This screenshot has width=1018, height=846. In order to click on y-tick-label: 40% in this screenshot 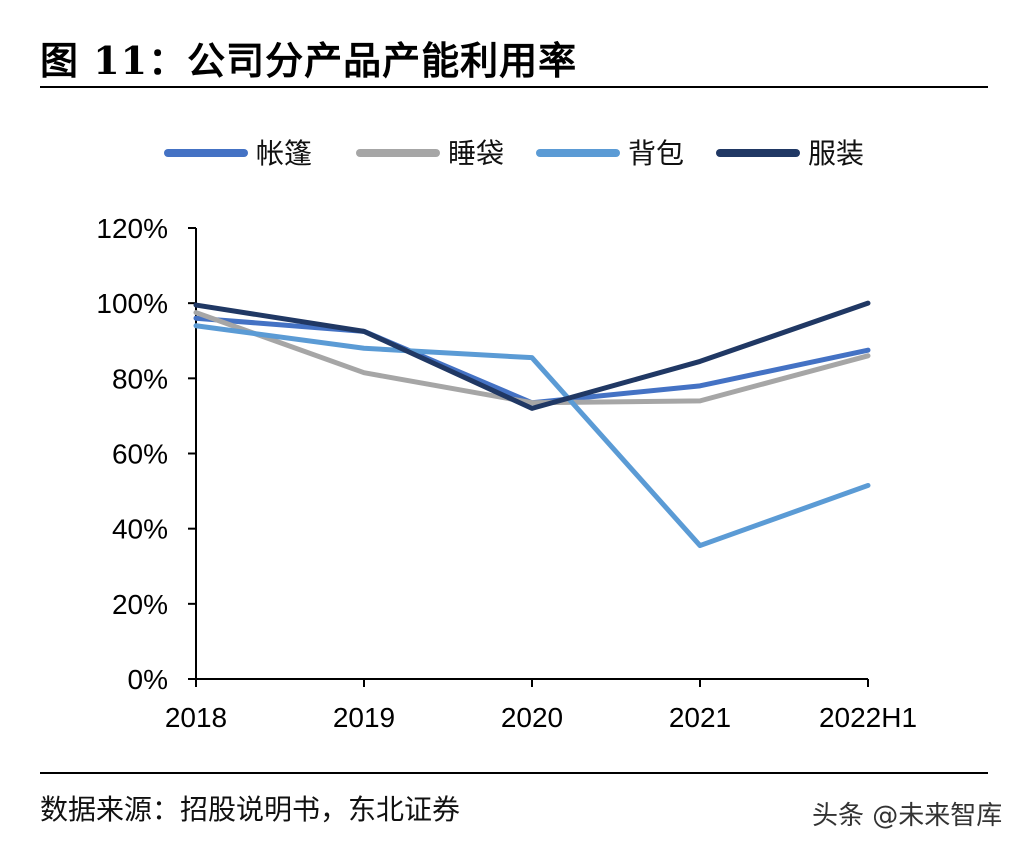, I will do `click(140, 529)`.